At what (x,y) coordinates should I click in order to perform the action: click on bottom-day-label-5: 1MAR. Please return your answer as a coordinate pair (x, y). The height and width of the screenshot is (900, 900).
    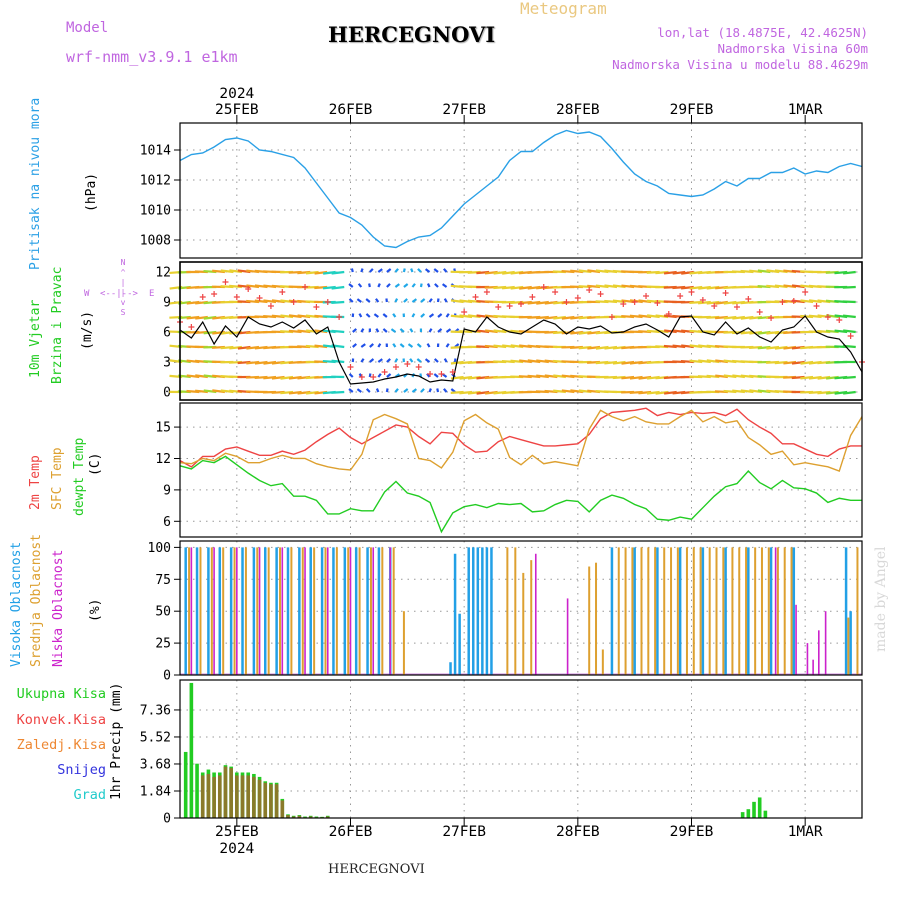
    Looking at the image, I should click on (805, 832).